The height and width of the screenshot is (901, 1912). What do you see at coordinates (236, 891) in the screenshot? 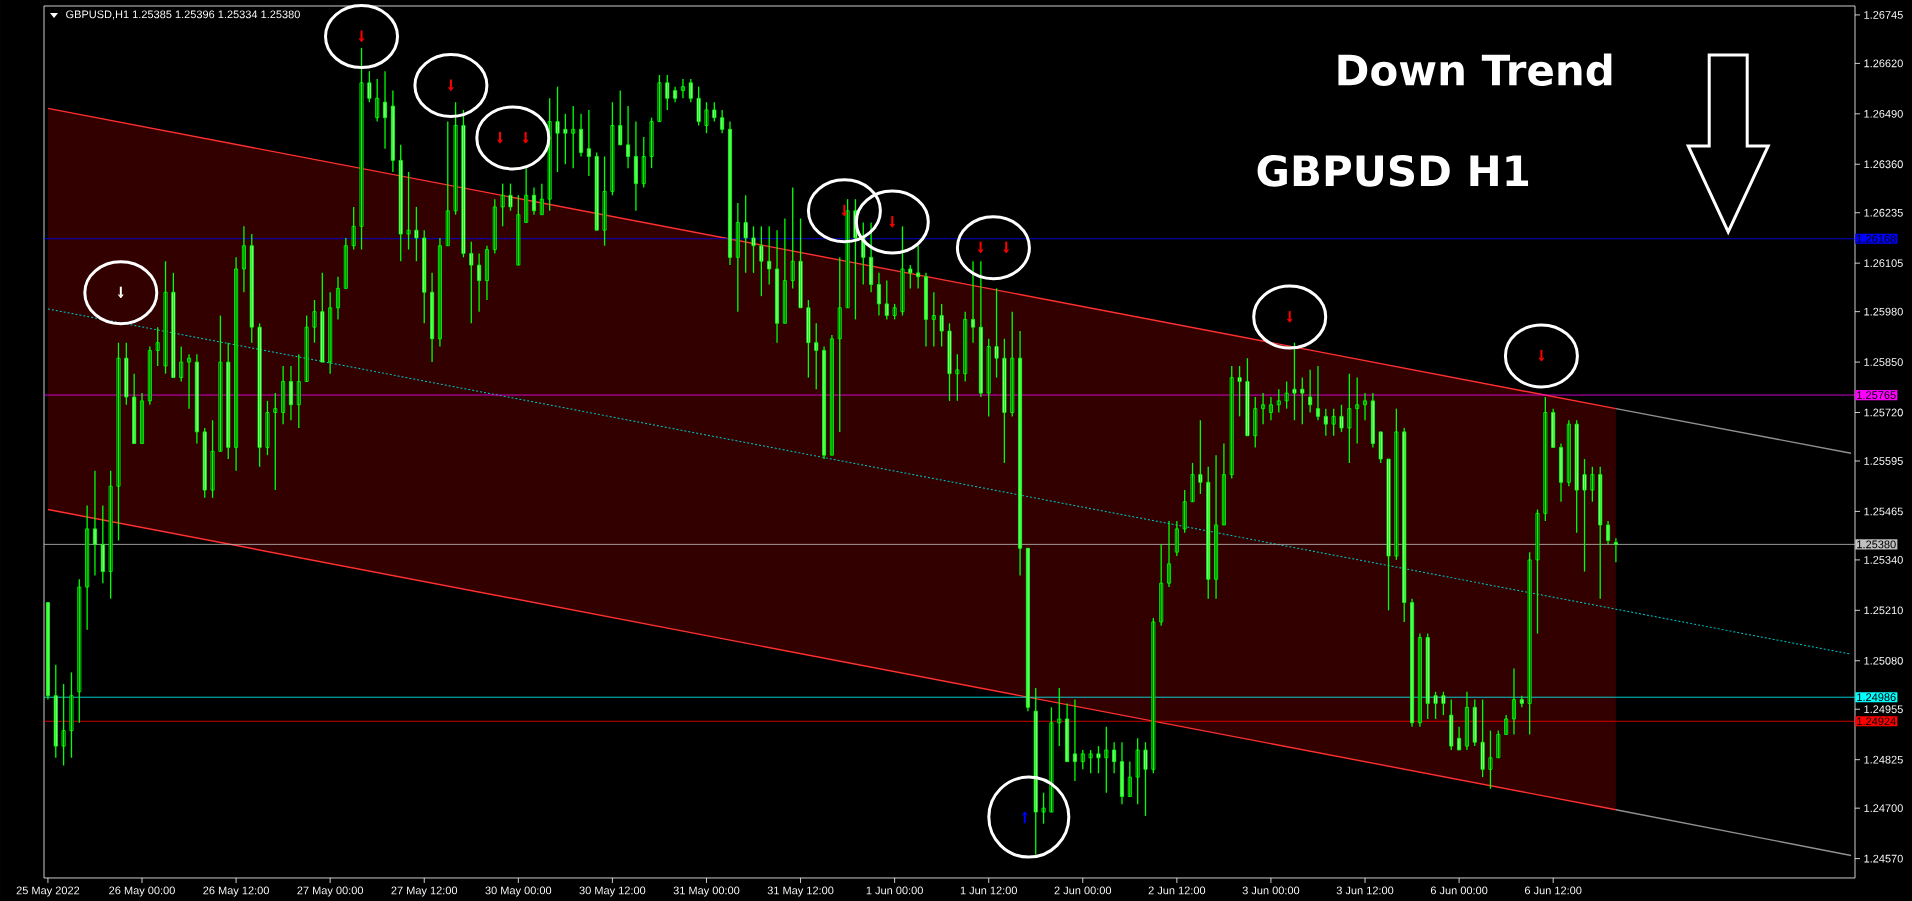
I see `x-tick-label: 26 May 12:00` at bounding box center [236, 891].